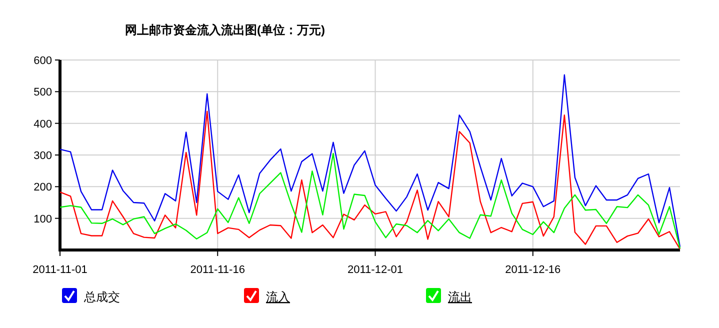 Image resolution: width=719 pixels, height=328 pixels. Describe the element at coordinates (43, 156) in the screenshot. I see `y-tick-label: 300` at that location.